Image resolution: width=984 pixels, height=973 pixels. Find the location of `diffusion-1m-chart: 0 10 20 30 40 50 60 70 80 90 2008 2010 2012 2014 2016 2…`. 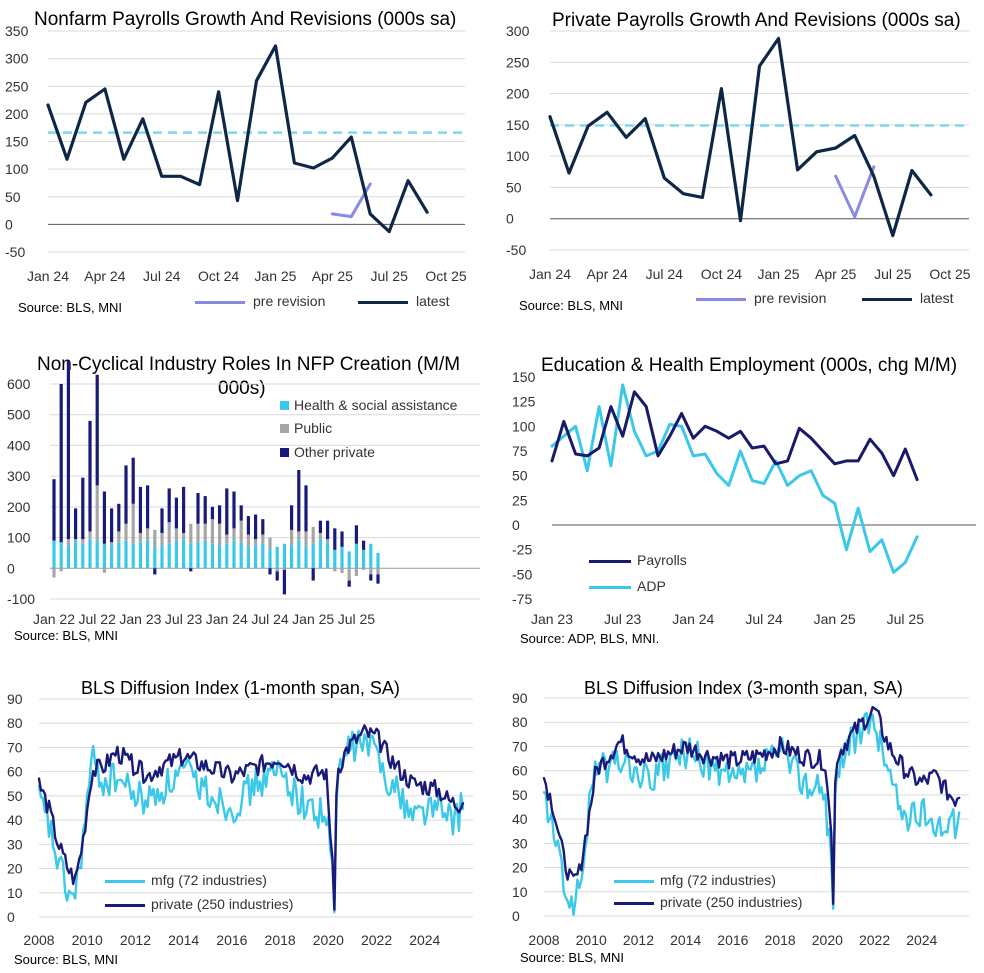

diffusion-1m-chart: 0 10 20 30 40 50 60 70 80 90 2008 2010 2012 2014 2016 2… is located at coordinates (240, 819).